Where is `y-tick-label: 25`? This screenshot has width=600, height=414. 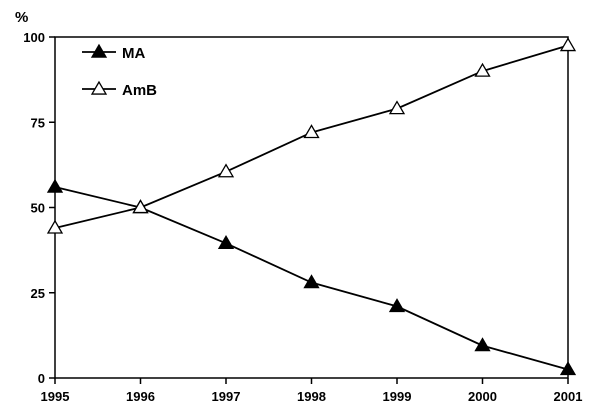 y-tick-label: 25 is located at coordinates (38, 293).